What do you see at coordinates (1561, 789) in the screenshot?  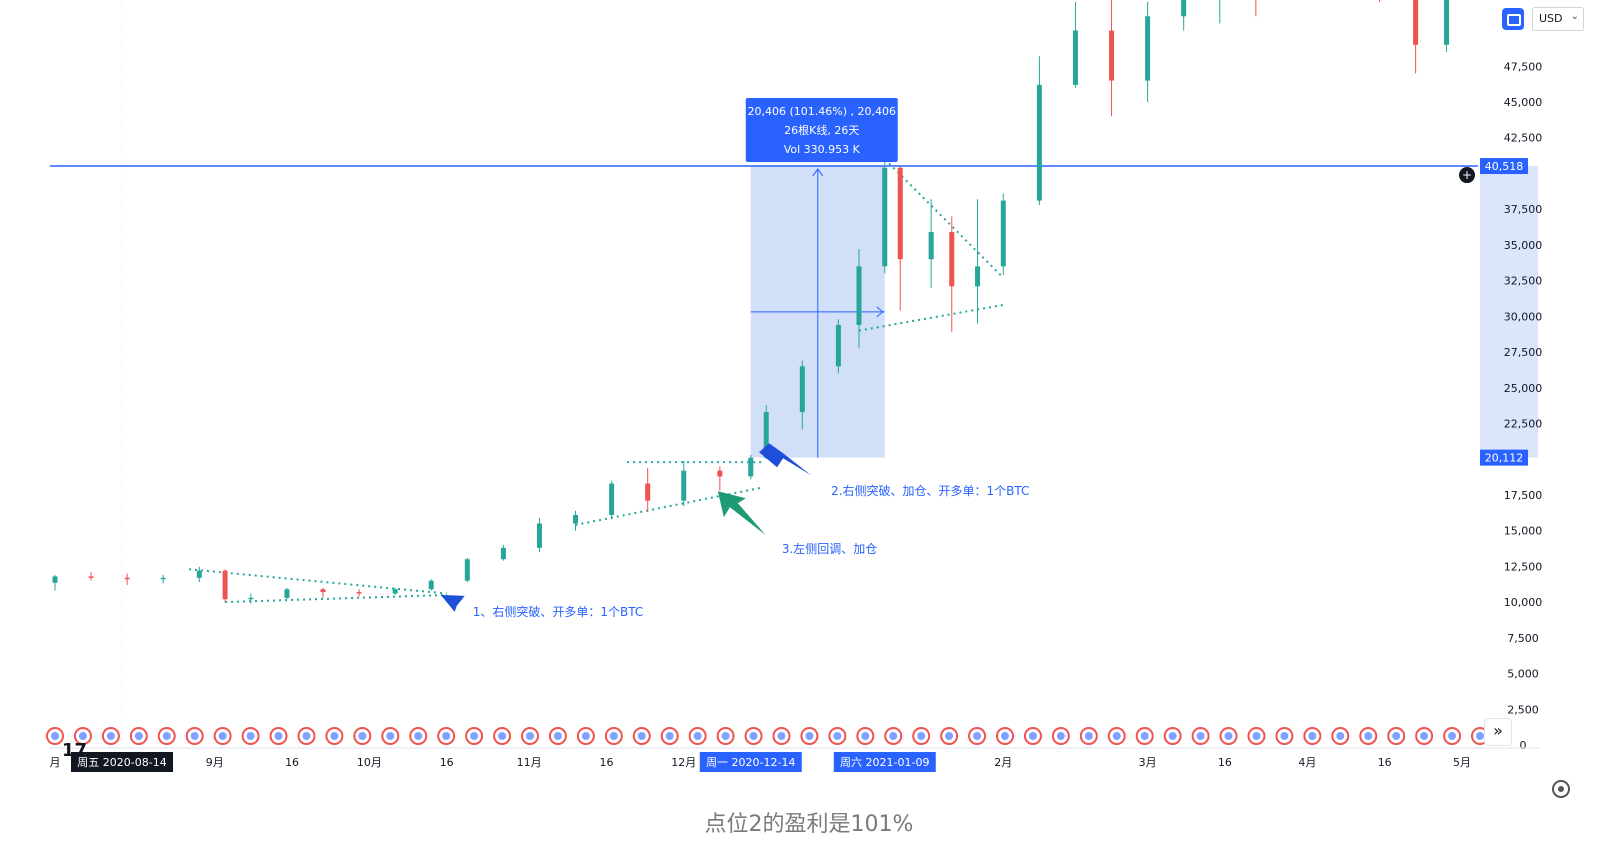 I see `gear-icon` at bounding box center [1561, 789].